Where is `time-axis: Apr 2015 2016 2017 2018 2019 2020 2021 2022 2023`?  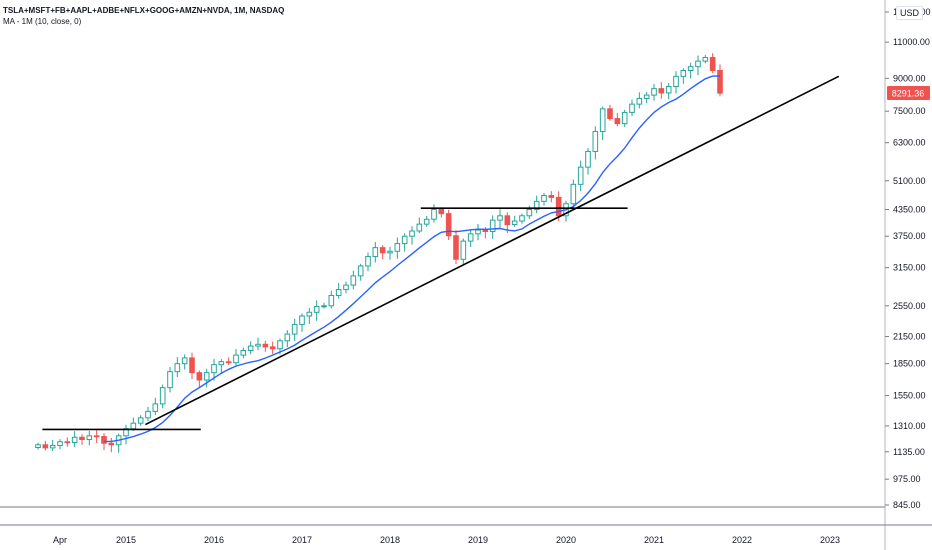 time-axis: Apr 2015 2016 2017 2018 2019 2020 2021 2022 2023 is located at coordinates (446, 540).